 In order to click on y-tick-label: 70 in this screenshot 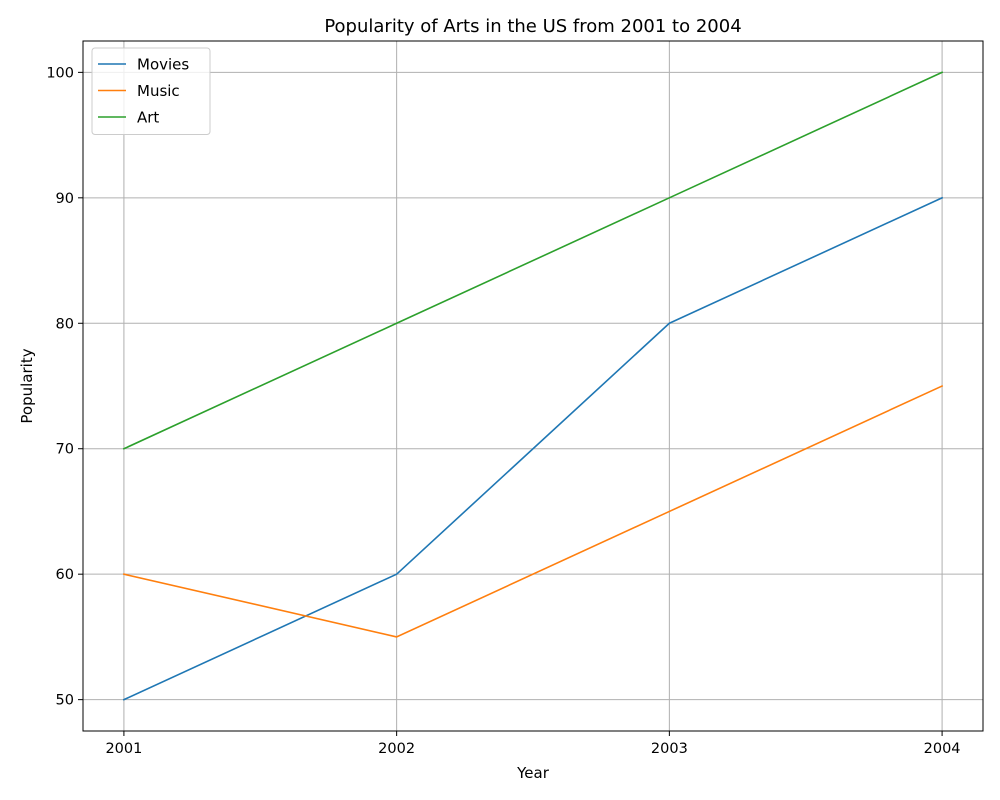, I will do `click(65, 450)`.